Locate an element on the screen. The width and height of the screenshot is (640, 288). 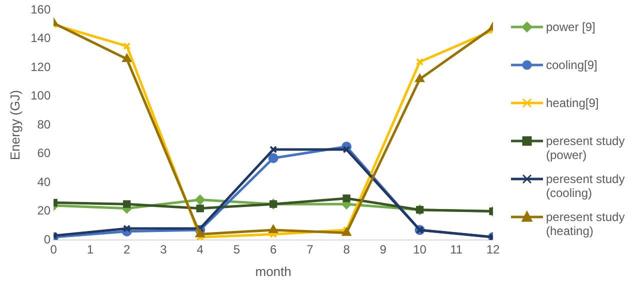
x-axis-title: month is located at coordinates (273, 271).